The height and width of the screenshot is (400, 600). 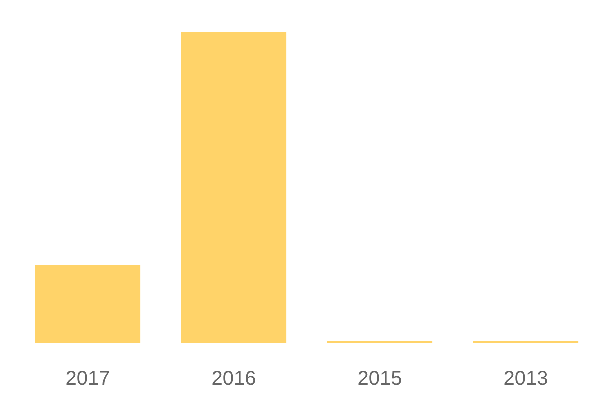 What do you see at coordinates (234, 379) in the screenshot?
I see `x-tick-label: 2016` at bounding box center [234, 379].